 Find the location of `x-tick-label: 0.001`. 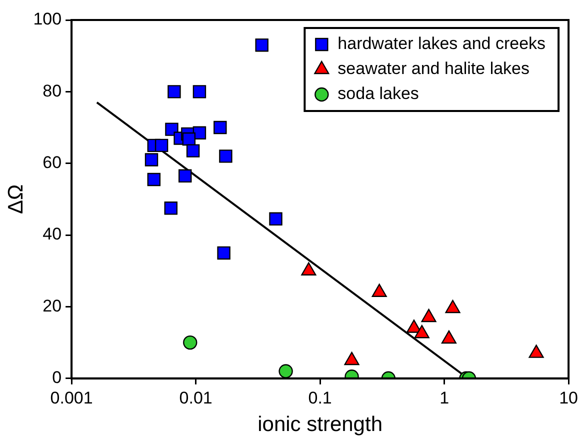

x-tick-label: 0.001 is located at coordinates (71, 398).